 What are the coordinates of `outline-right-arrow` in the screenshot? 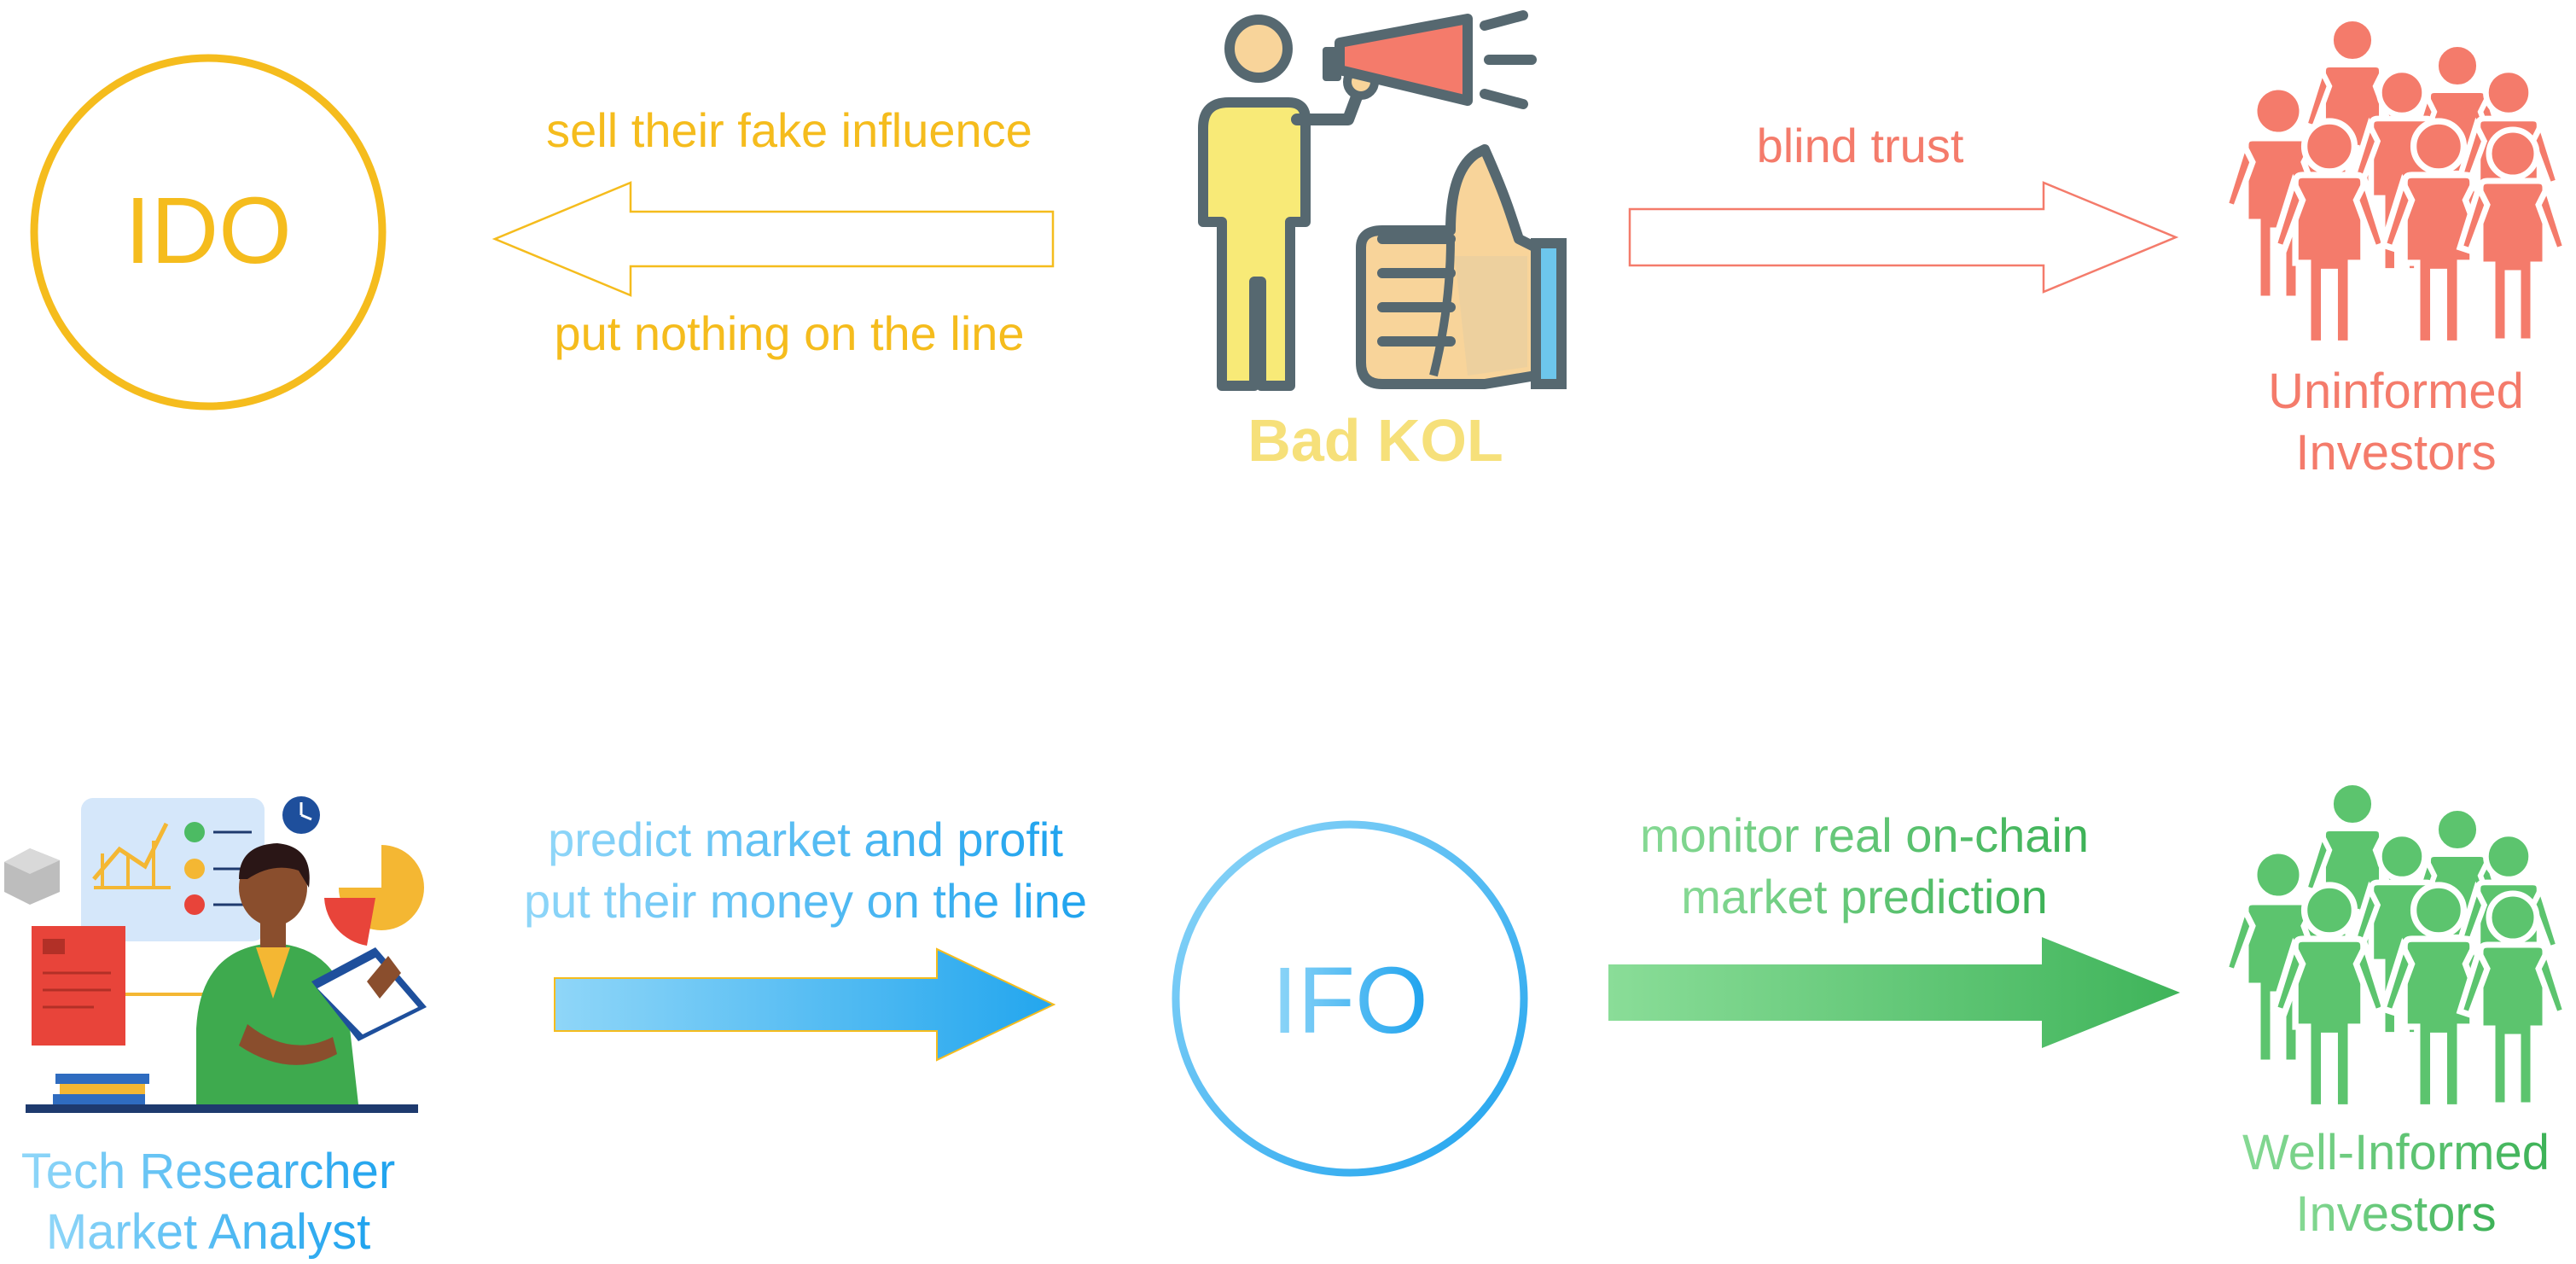 It's located at (1903, 237).